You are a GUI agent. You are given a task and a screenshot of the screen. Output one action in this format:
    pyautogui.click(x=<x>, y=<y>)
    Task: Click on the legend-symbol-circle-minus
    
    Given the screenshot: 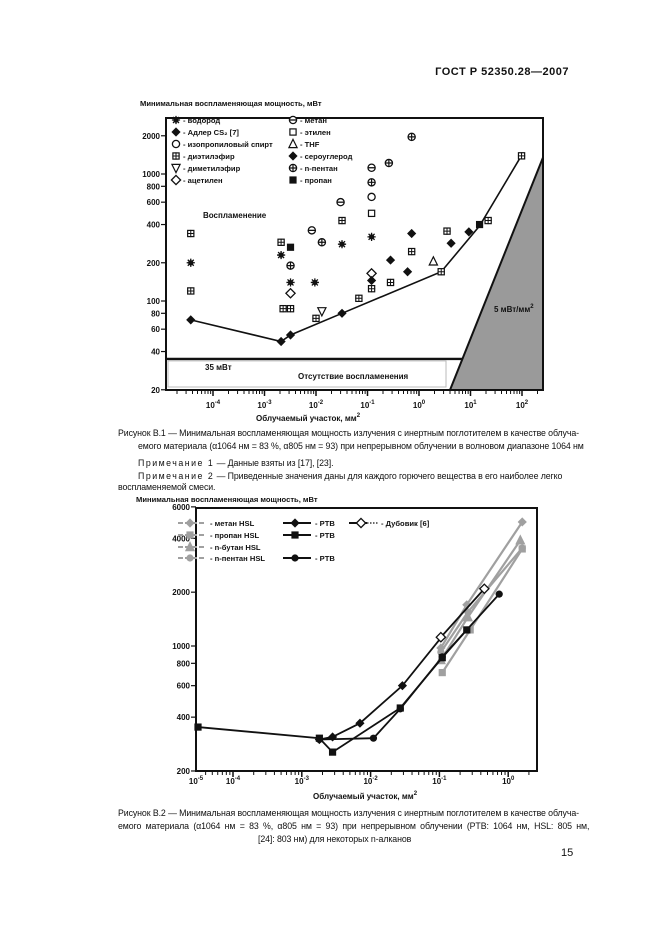 What is the action you would take?
    pyautogui.click(x=293, y=120)
    